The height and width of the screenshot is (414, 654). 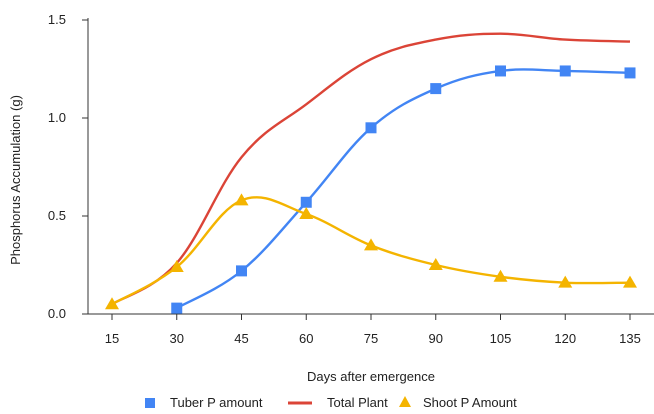 I want to click on y-tick-label: 0.0, so click(x=57, y=313).